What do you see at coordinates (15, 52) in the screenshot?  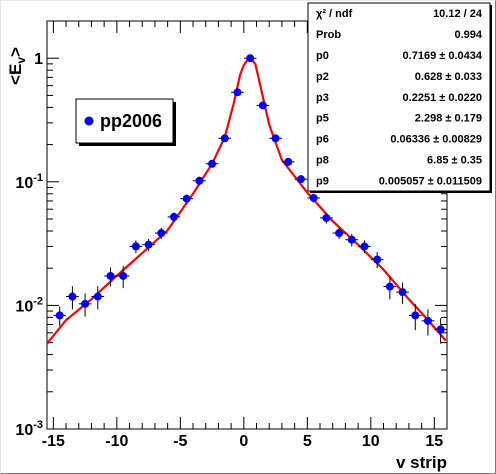 I see `y-axis-title-close: >` at bounding box center [15, 52].